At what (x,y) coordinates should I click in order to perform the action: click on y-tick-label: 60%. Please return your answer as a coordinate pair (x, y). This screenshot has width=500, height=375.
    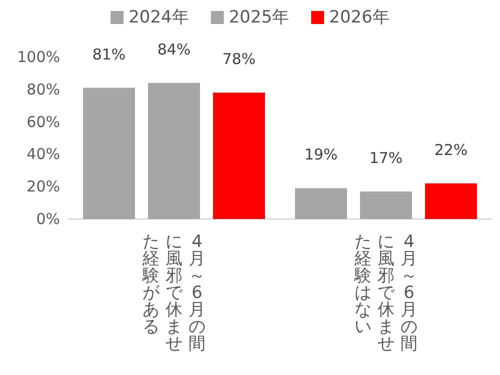
    Looking at the image, I should click on (43, 121).